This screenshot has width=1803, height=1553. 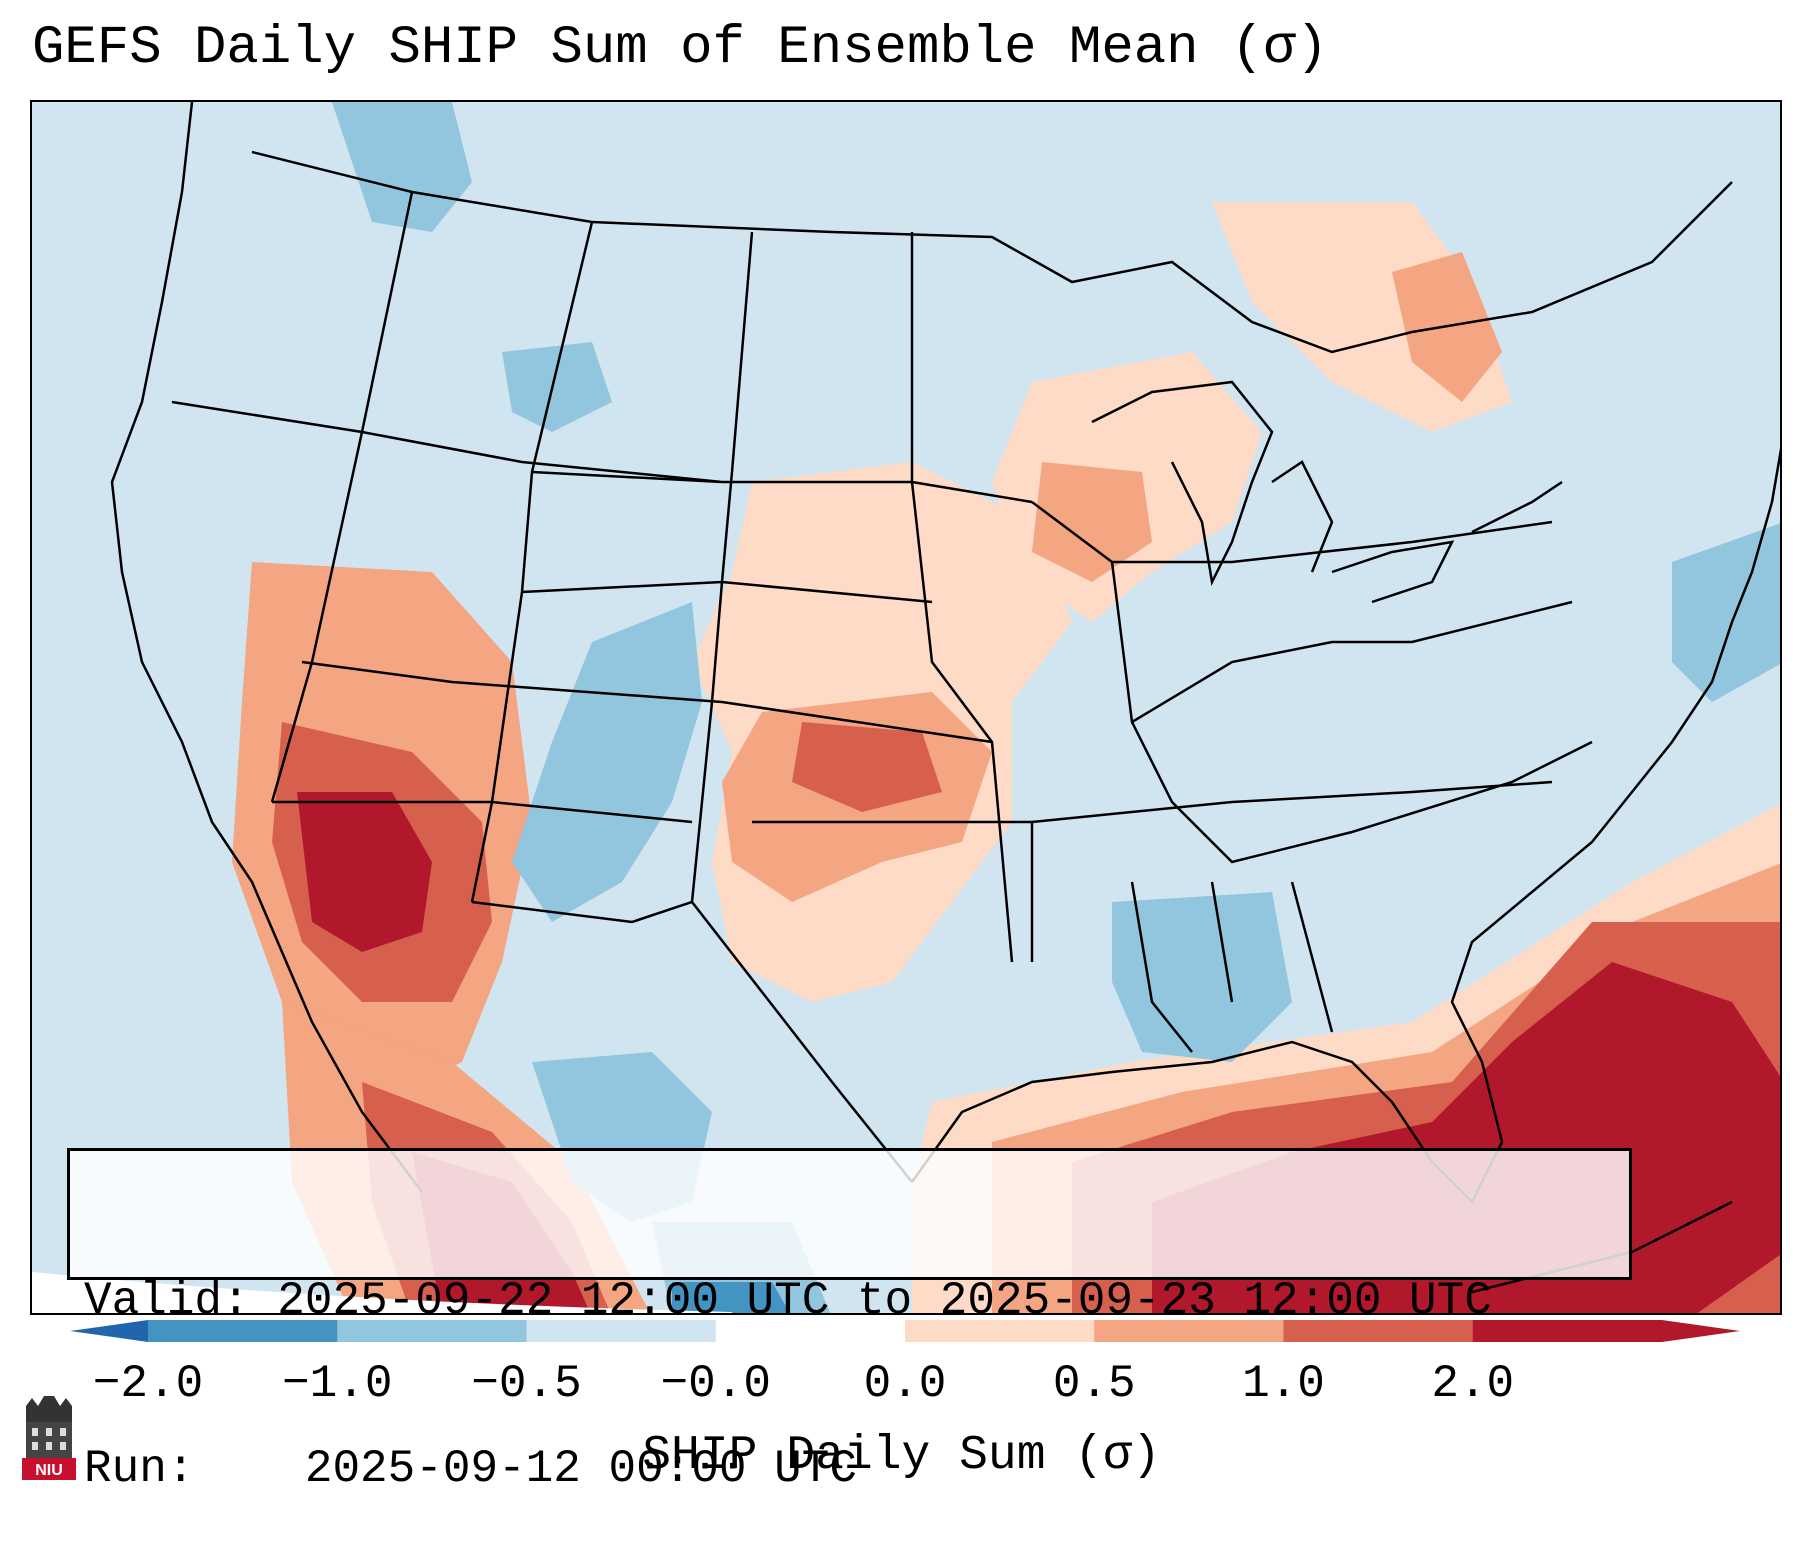 I want to click on colorbar-label: SHIP Daily Sum (σ), so click(x=901, y=1456).